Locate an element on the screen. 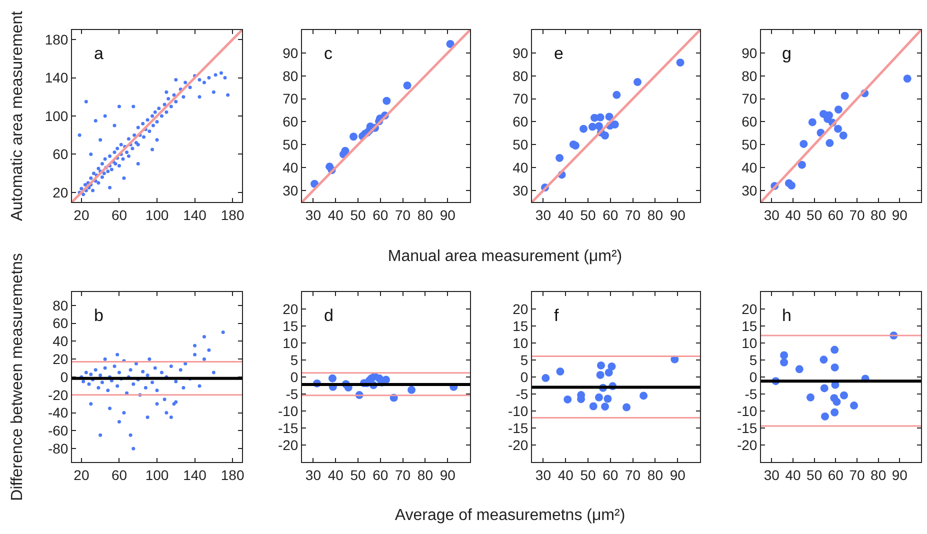 The image size is (927, 534). y-tick-label: -80 is located at coordinates (58, 448).